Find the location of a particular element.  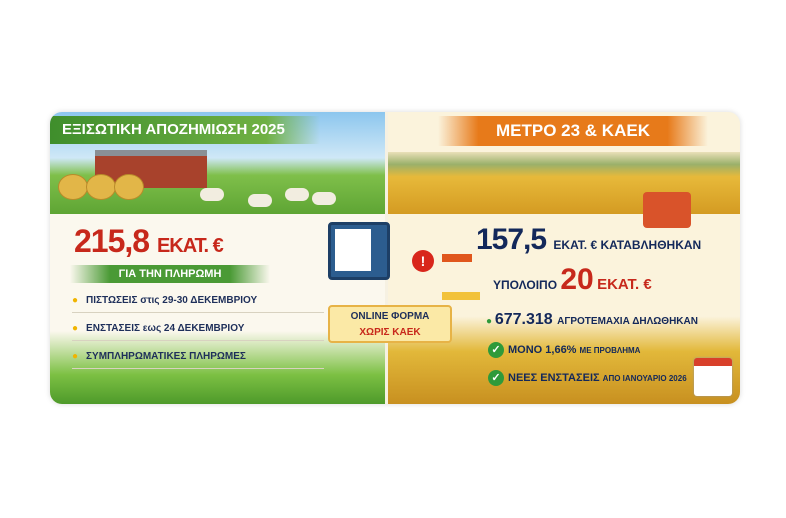

online-form-text: ONLINE ΦΟΡΜΑ is located at coordinates (390, 316).